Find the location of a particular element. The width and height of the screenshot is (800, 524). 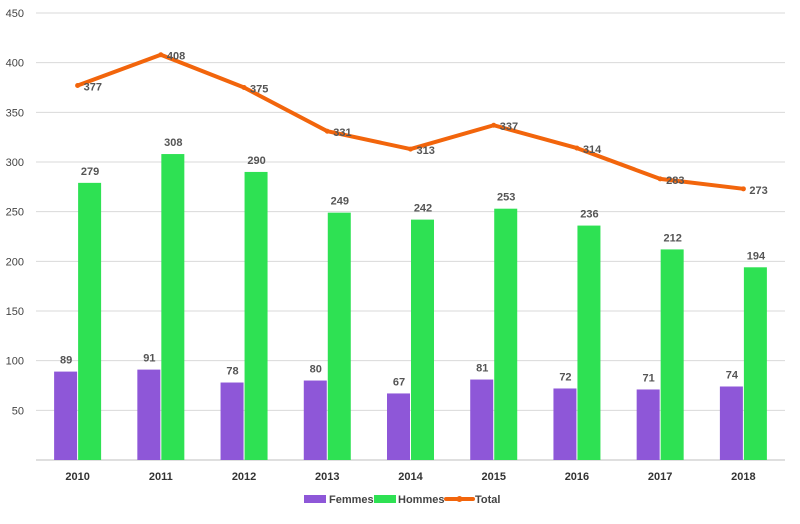

data-label-total: 377 is located at coordinates (93, 88).